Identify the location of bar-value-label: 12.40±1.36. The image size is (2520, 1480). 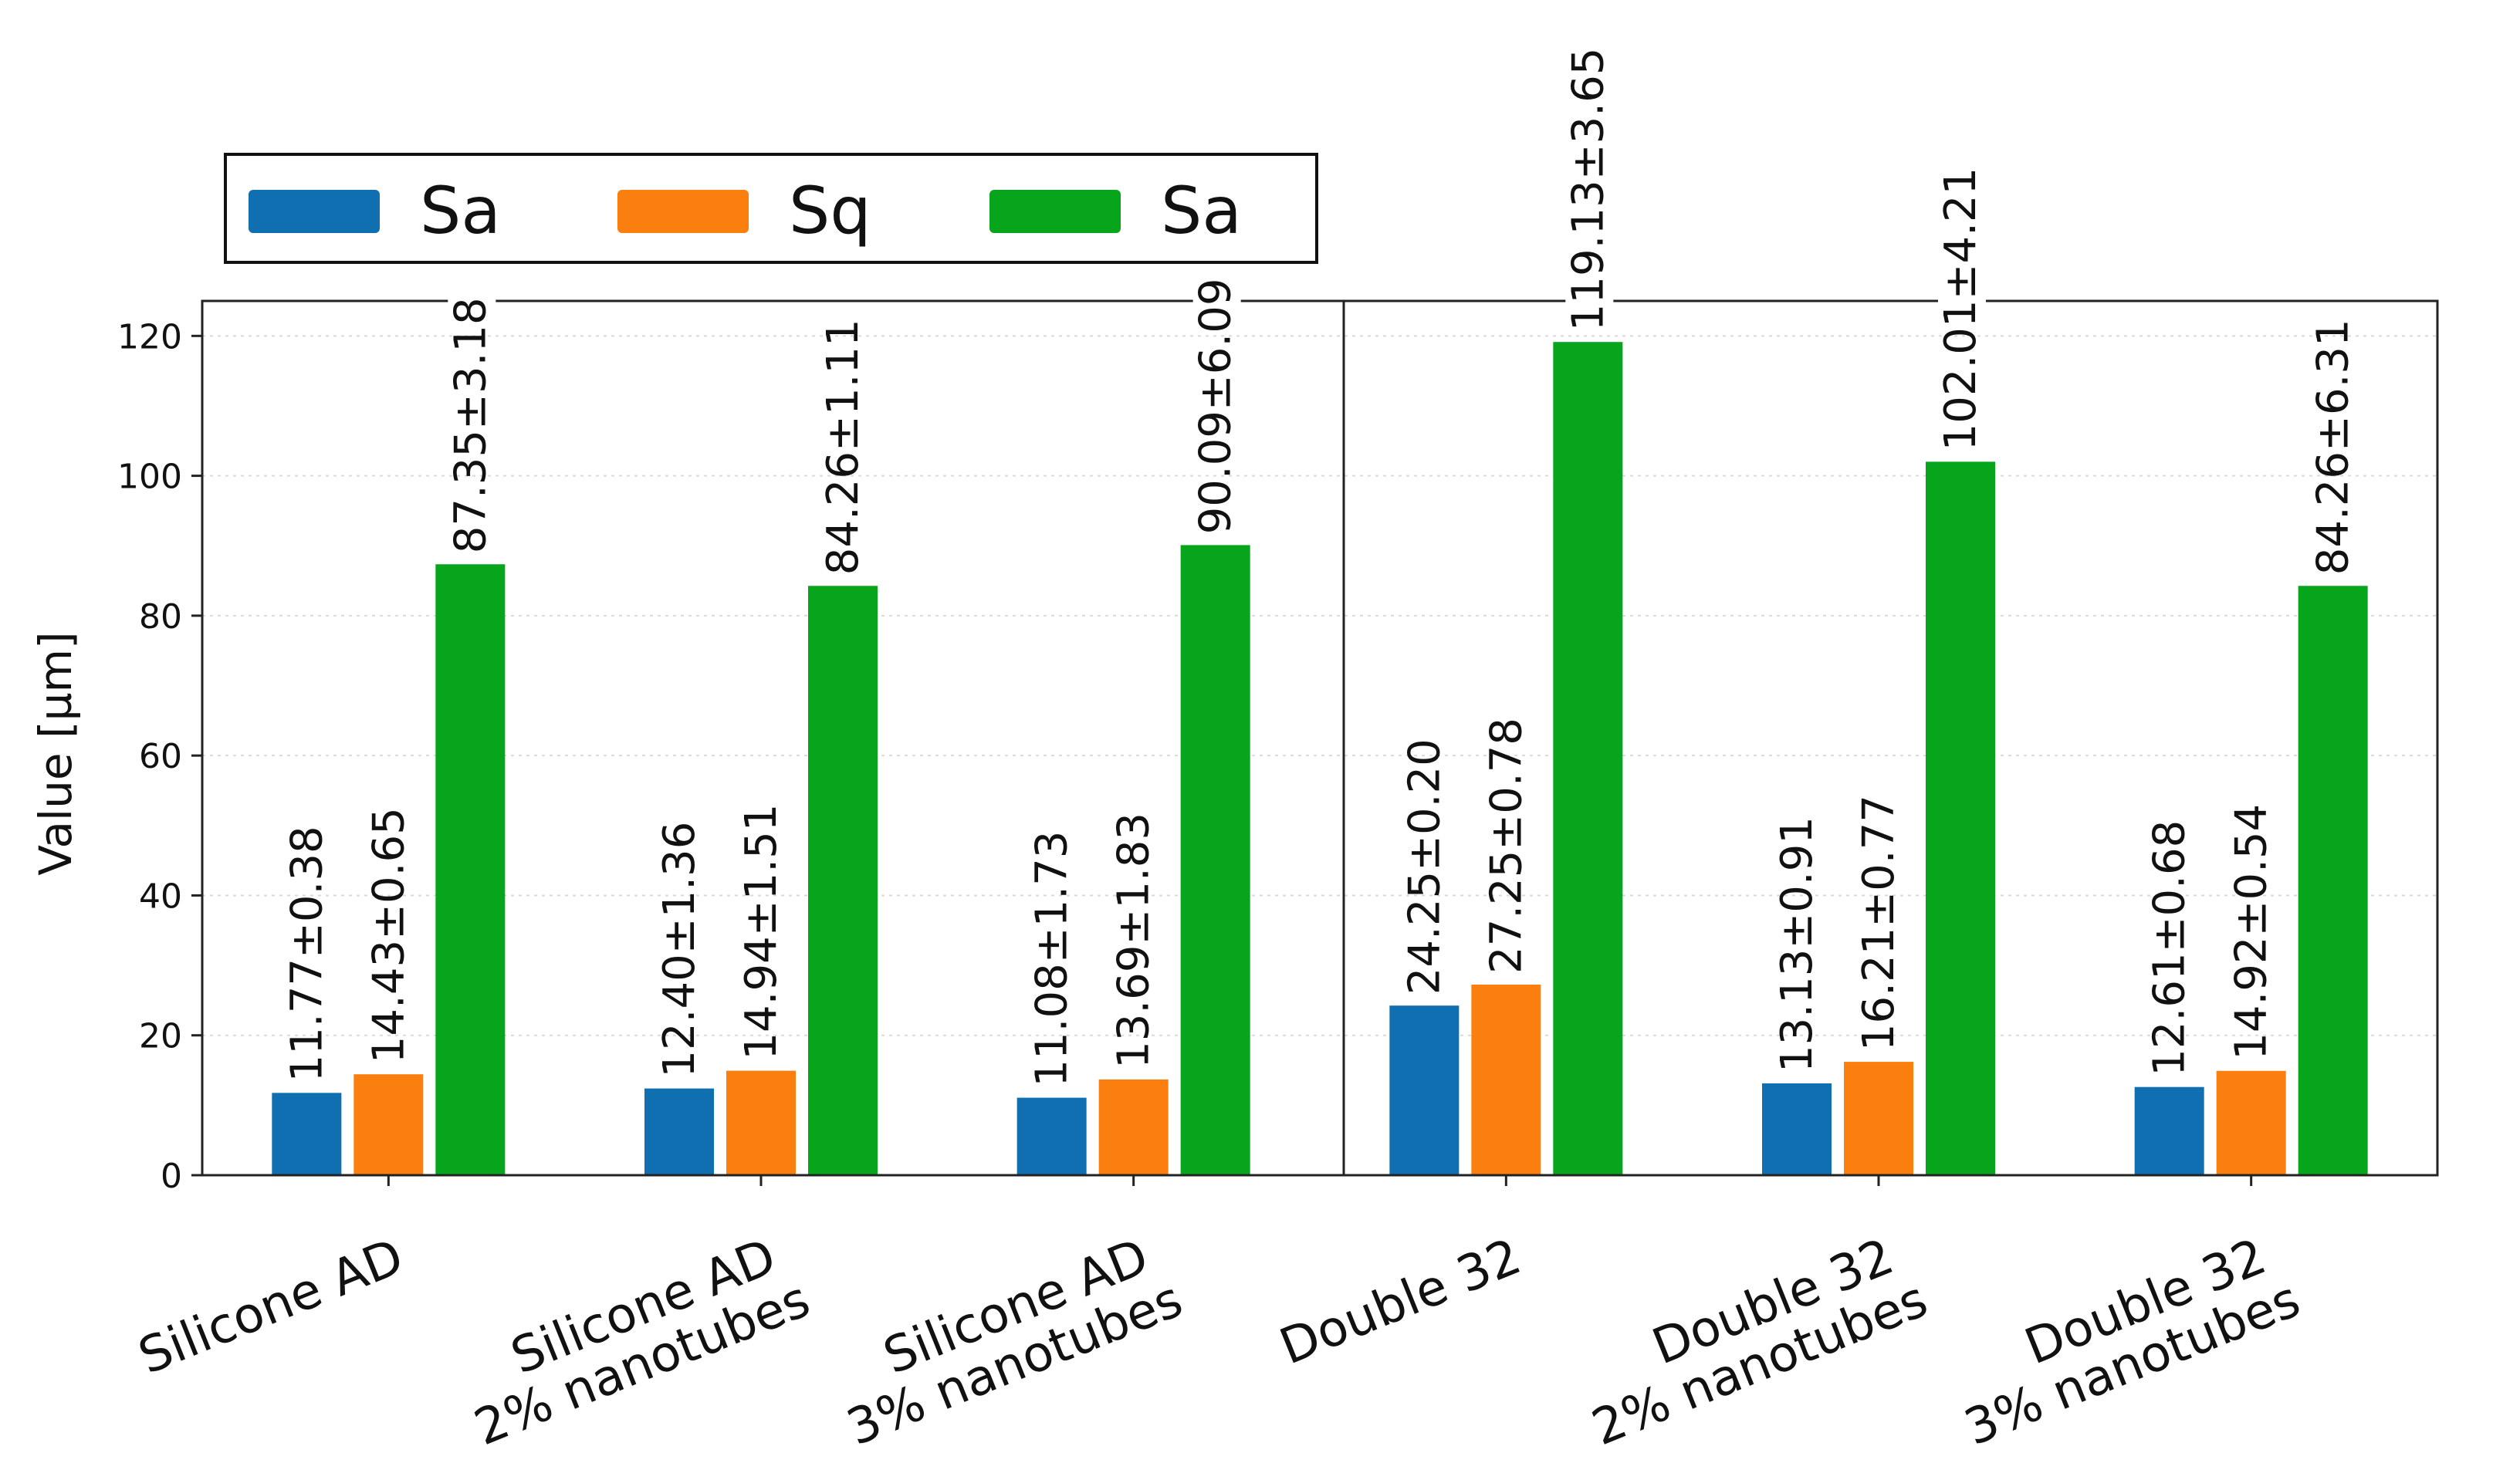
(680, 950).